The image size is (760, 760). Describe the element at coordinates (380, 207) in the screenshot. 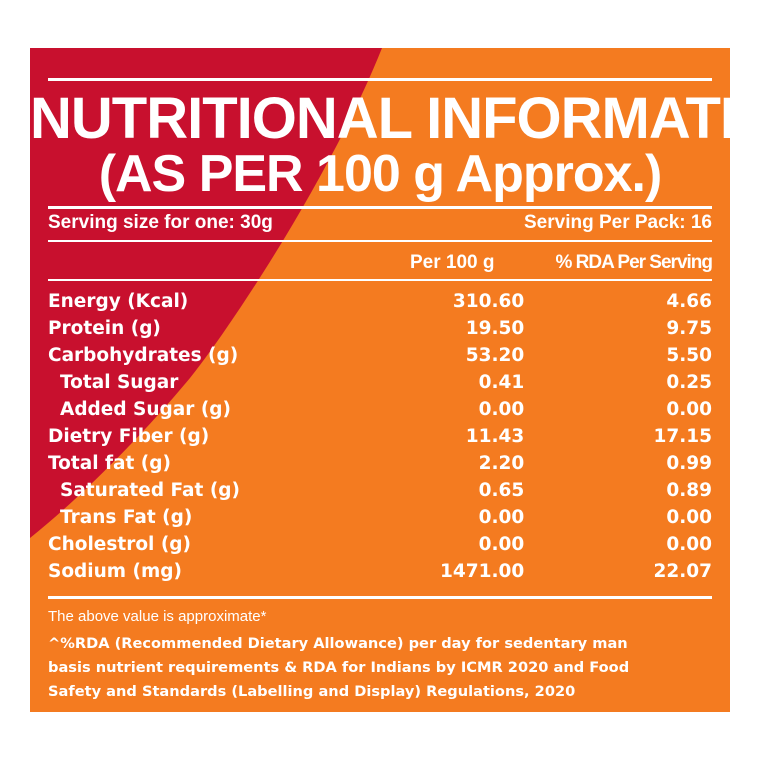

I see `title-rule` at that location.